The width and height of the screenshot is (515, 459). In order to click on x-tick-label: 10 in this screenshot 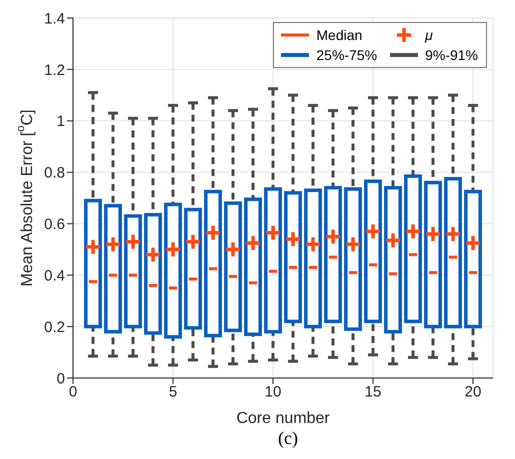, I will do `click(273, 392)`.